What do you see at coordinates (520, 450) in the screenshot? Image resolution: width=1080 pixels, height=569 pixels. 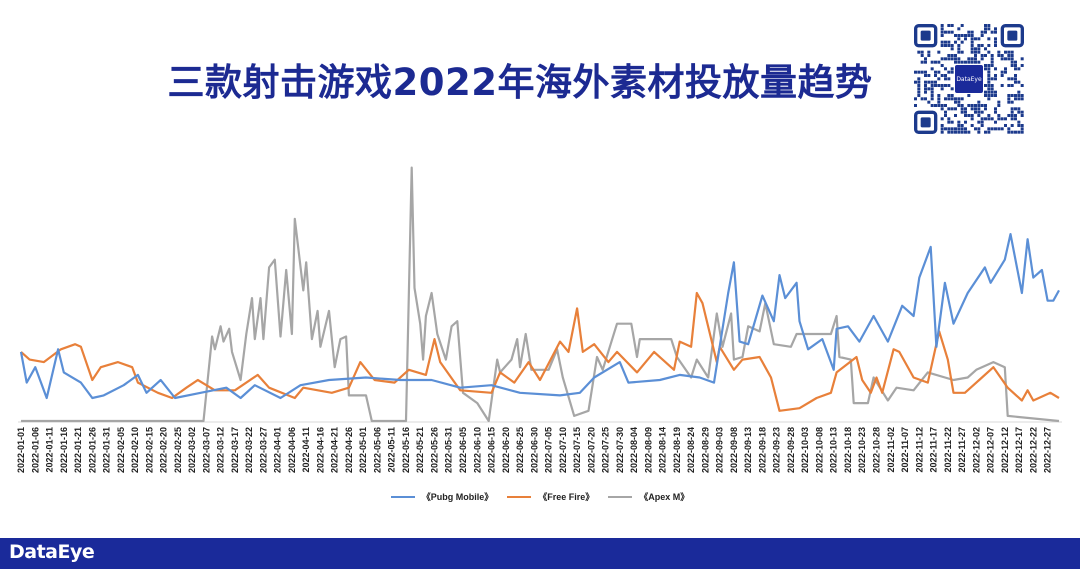 I see `x-tick-label: 2022-06-25` at bounding box center [520, 450].